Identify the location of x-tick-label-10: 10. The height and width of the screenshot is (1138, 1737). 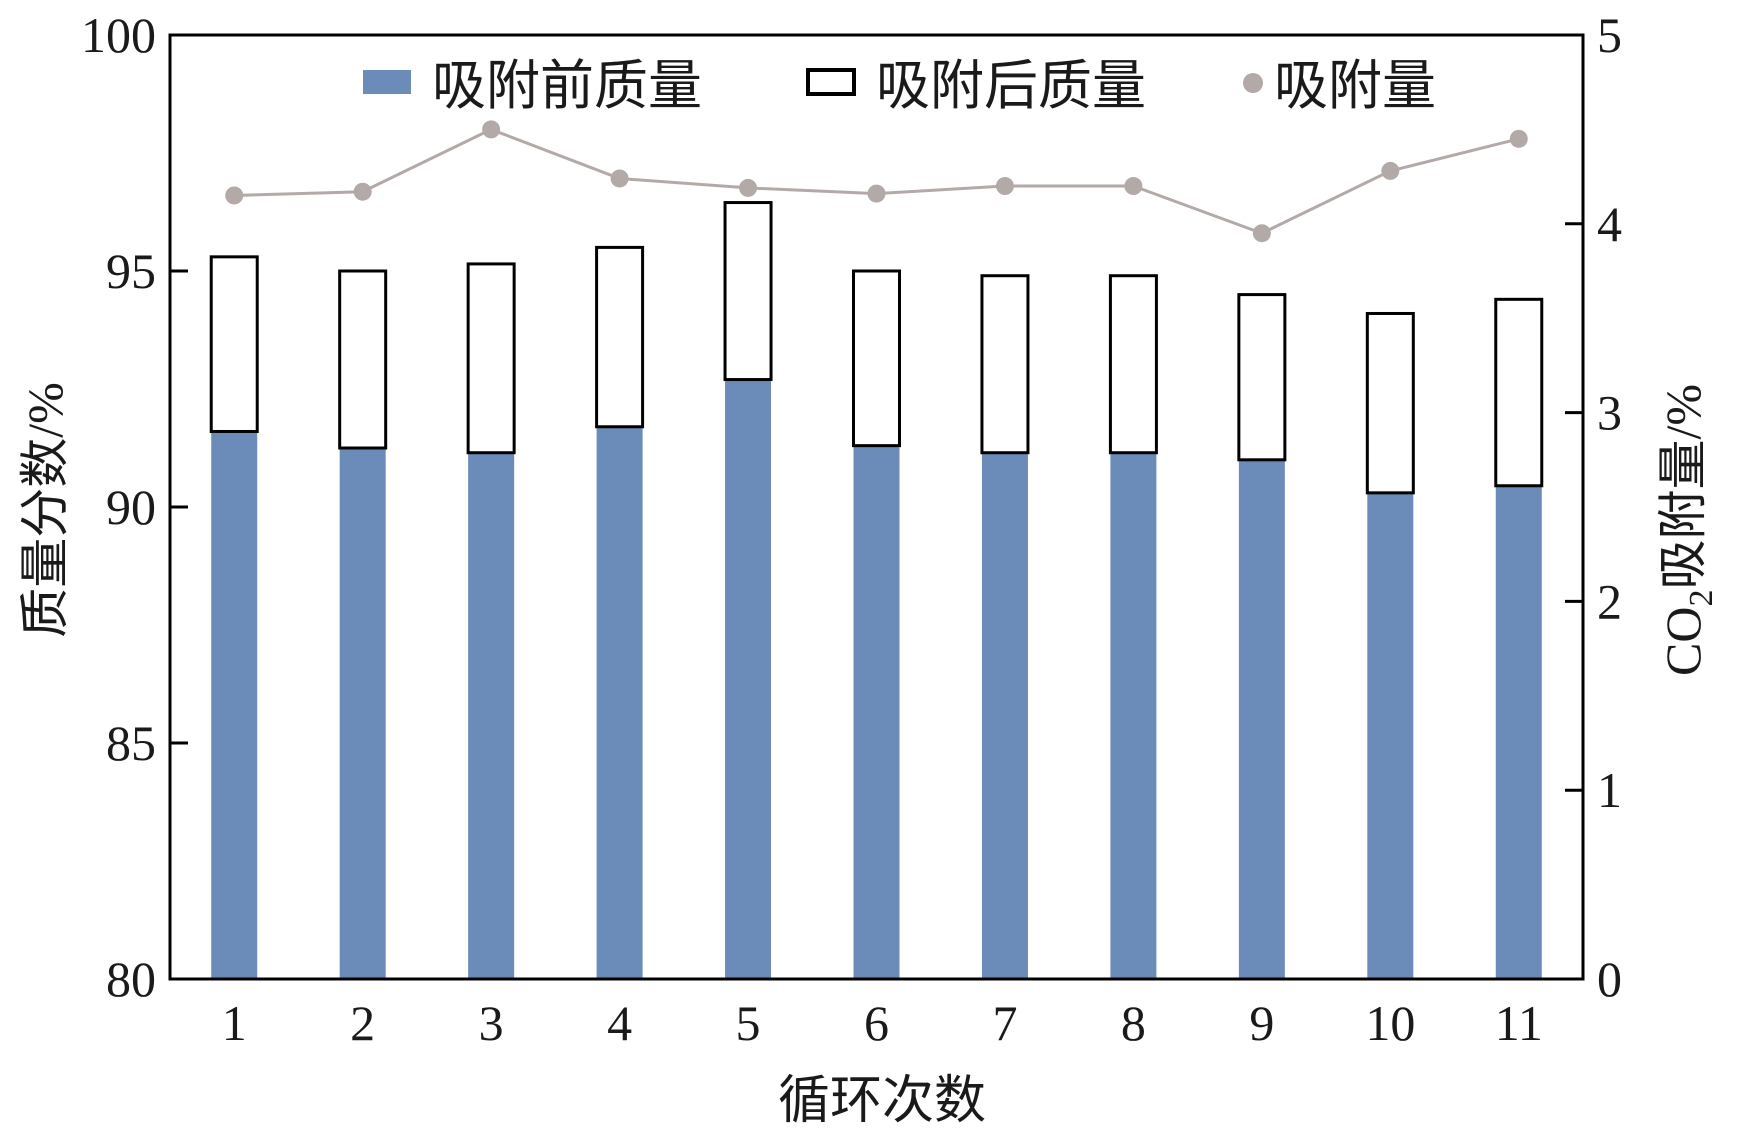
(1390, 1023).